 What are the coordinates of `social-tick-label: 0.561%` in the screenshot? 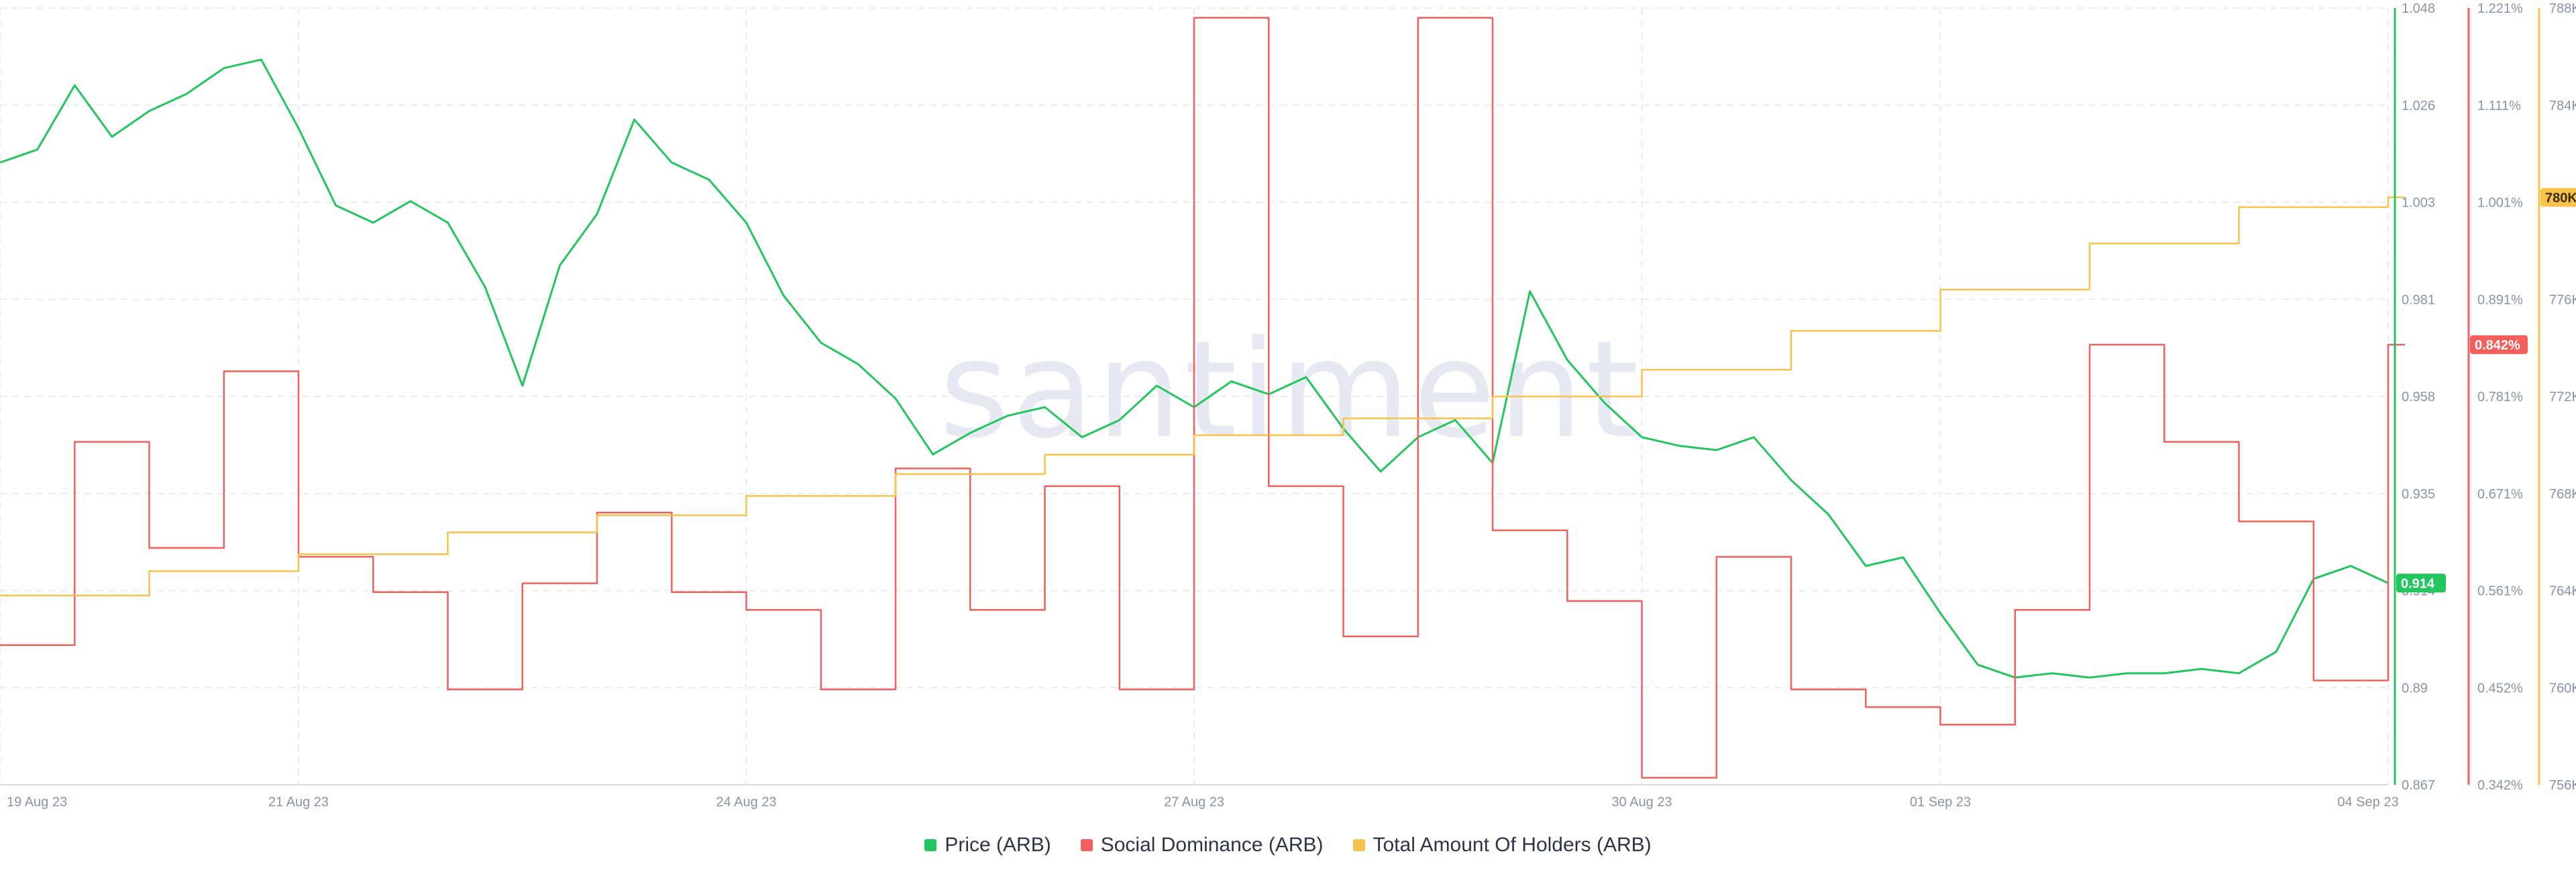 It's located at (2500, 592).